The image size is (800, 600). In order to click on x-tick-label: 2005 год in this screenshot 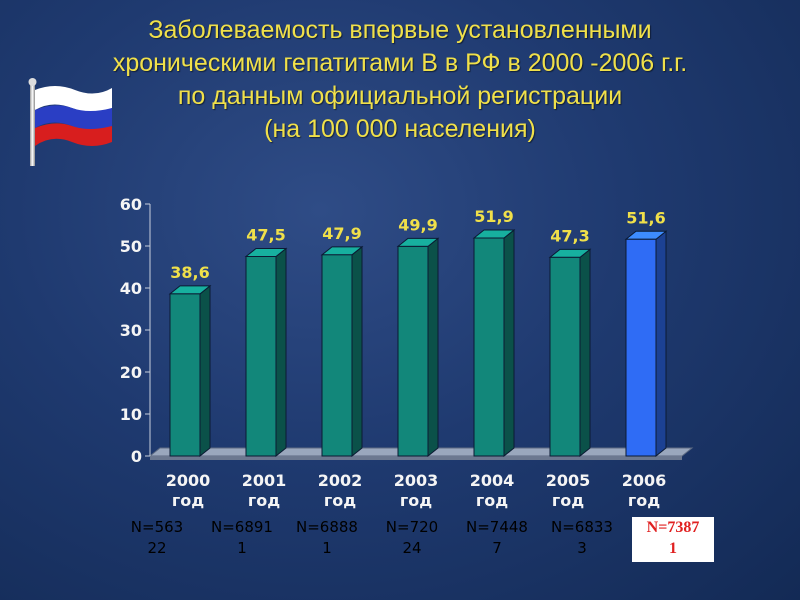, I will do `click(568, 490)`.